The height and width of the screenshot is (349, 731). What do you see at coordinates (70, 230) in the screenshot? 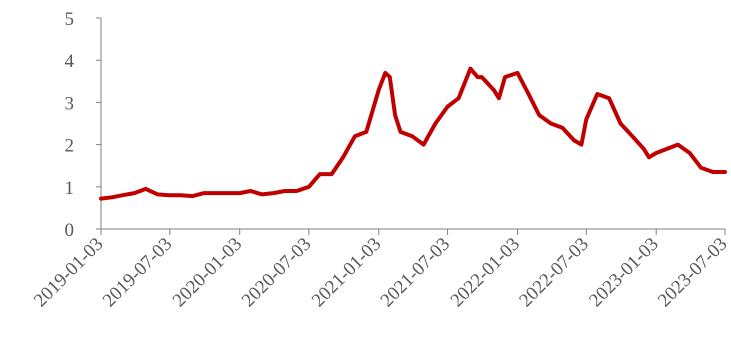
I see `y-tick-label: 0` at bounding box center [70, 230].